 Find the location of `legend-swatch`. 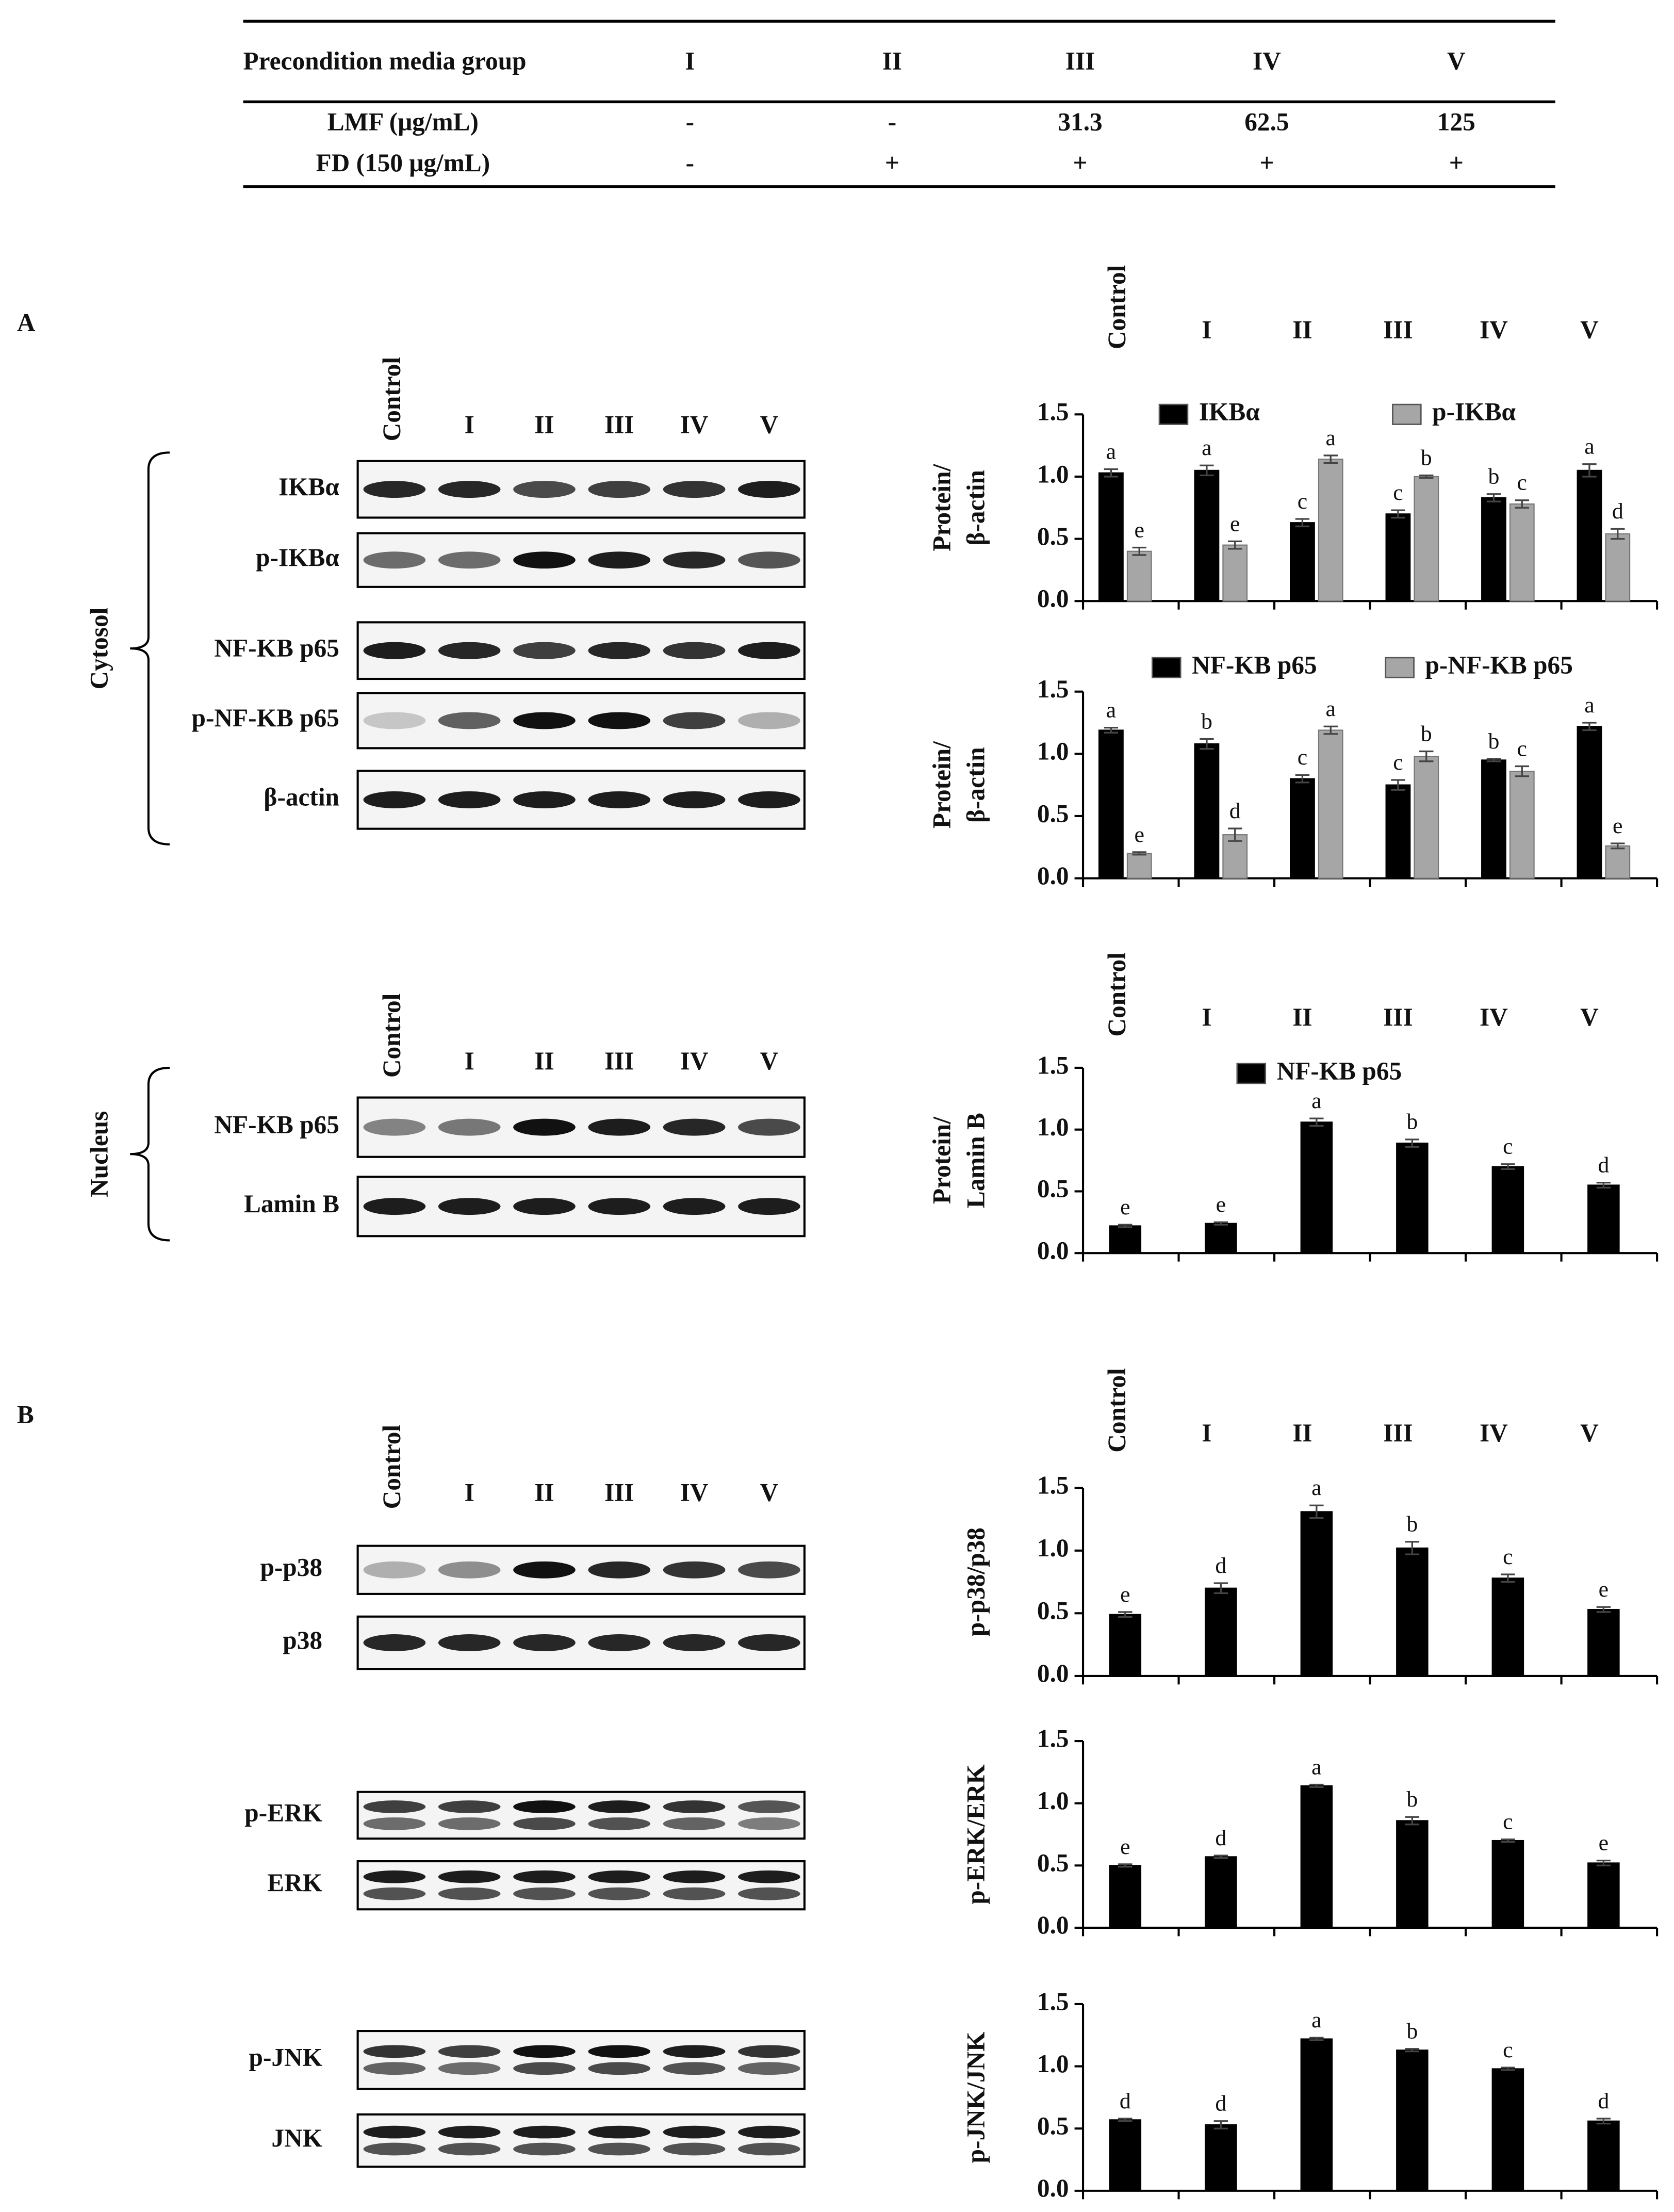

legend-swatch is located at coordinates (1166, 667).